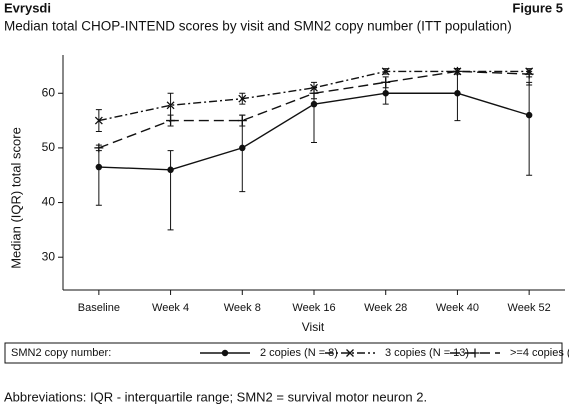 Image resolution: width=569 pixels, height=409 pixels. What do you see at coordinates (537, 7) in the screenshot?
I see `figure-label: Figure 5` at bounding box center [537, 7].